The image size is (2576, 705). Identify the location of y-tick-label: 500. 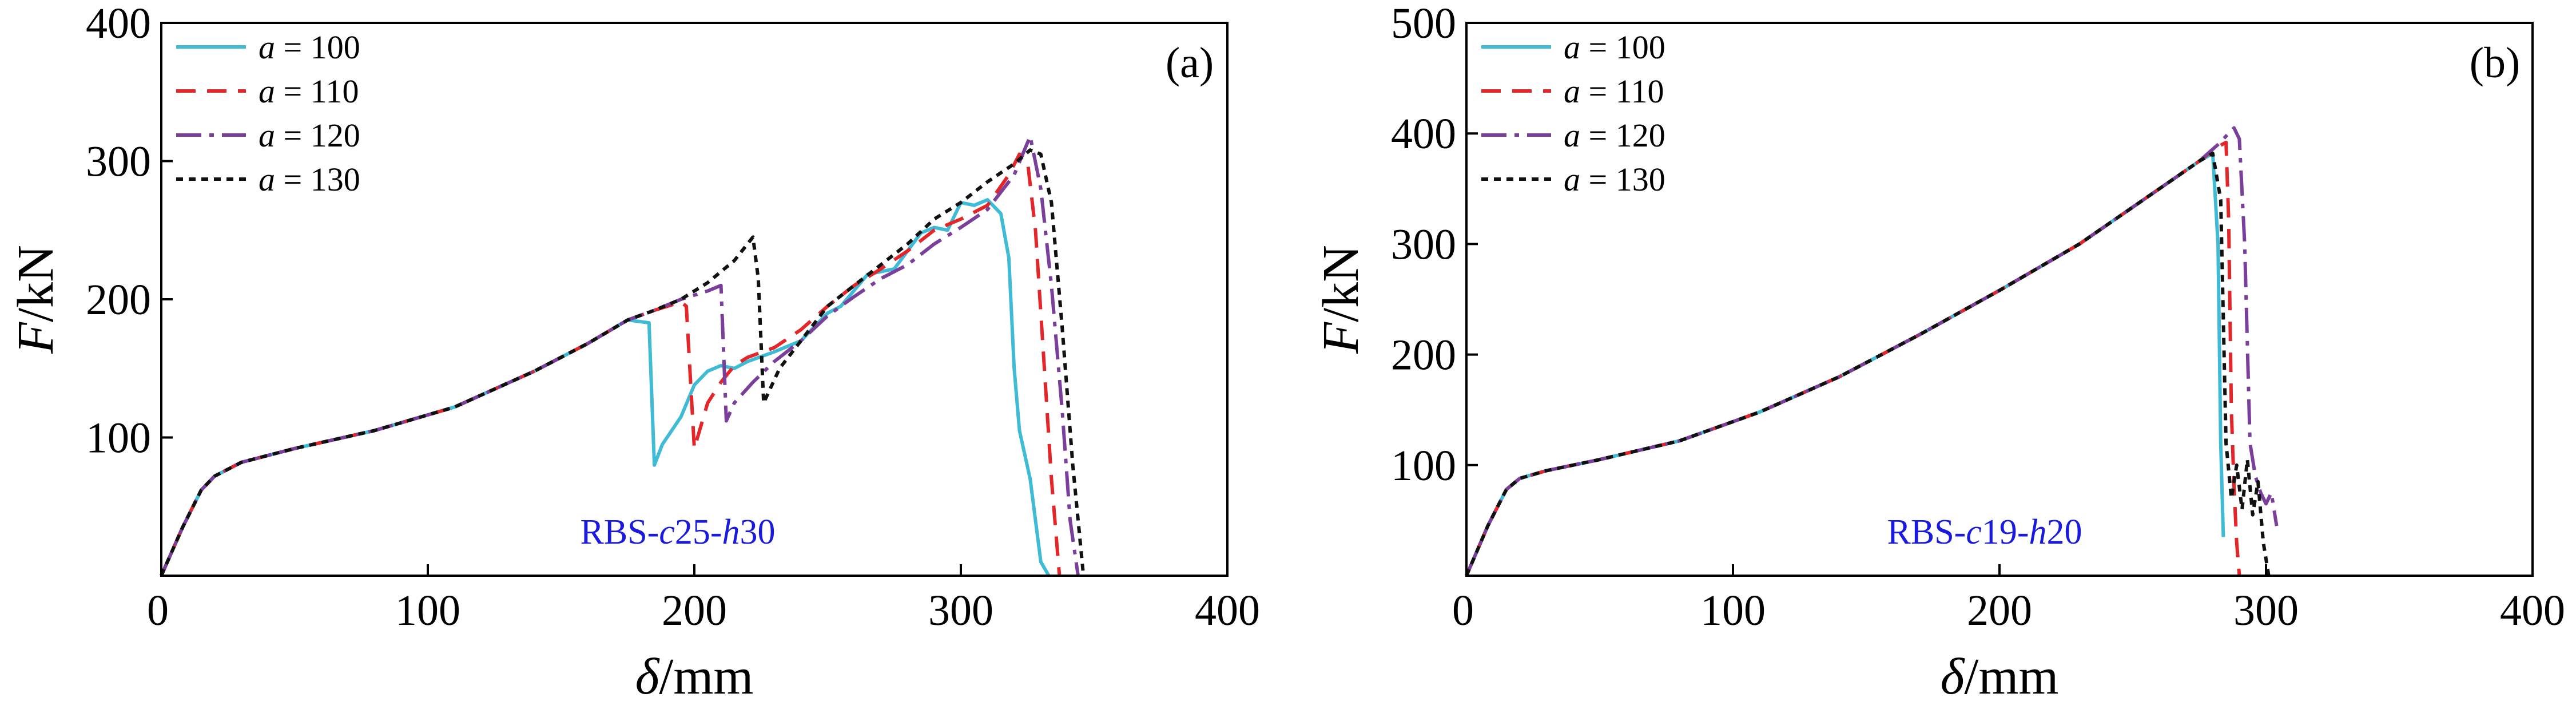
(1423, 23).